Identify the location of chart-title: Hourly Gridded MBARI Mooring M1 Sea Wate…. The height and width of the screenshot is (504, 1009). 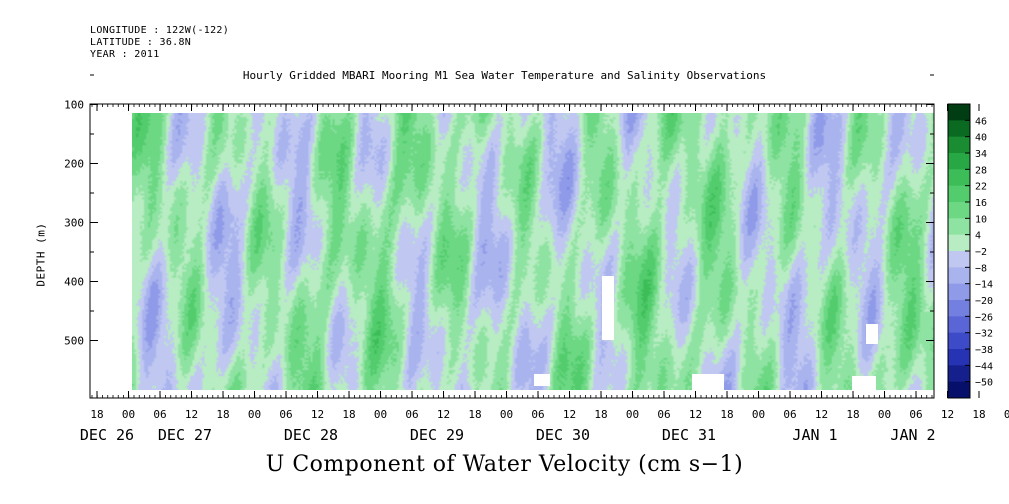
(504, 75).